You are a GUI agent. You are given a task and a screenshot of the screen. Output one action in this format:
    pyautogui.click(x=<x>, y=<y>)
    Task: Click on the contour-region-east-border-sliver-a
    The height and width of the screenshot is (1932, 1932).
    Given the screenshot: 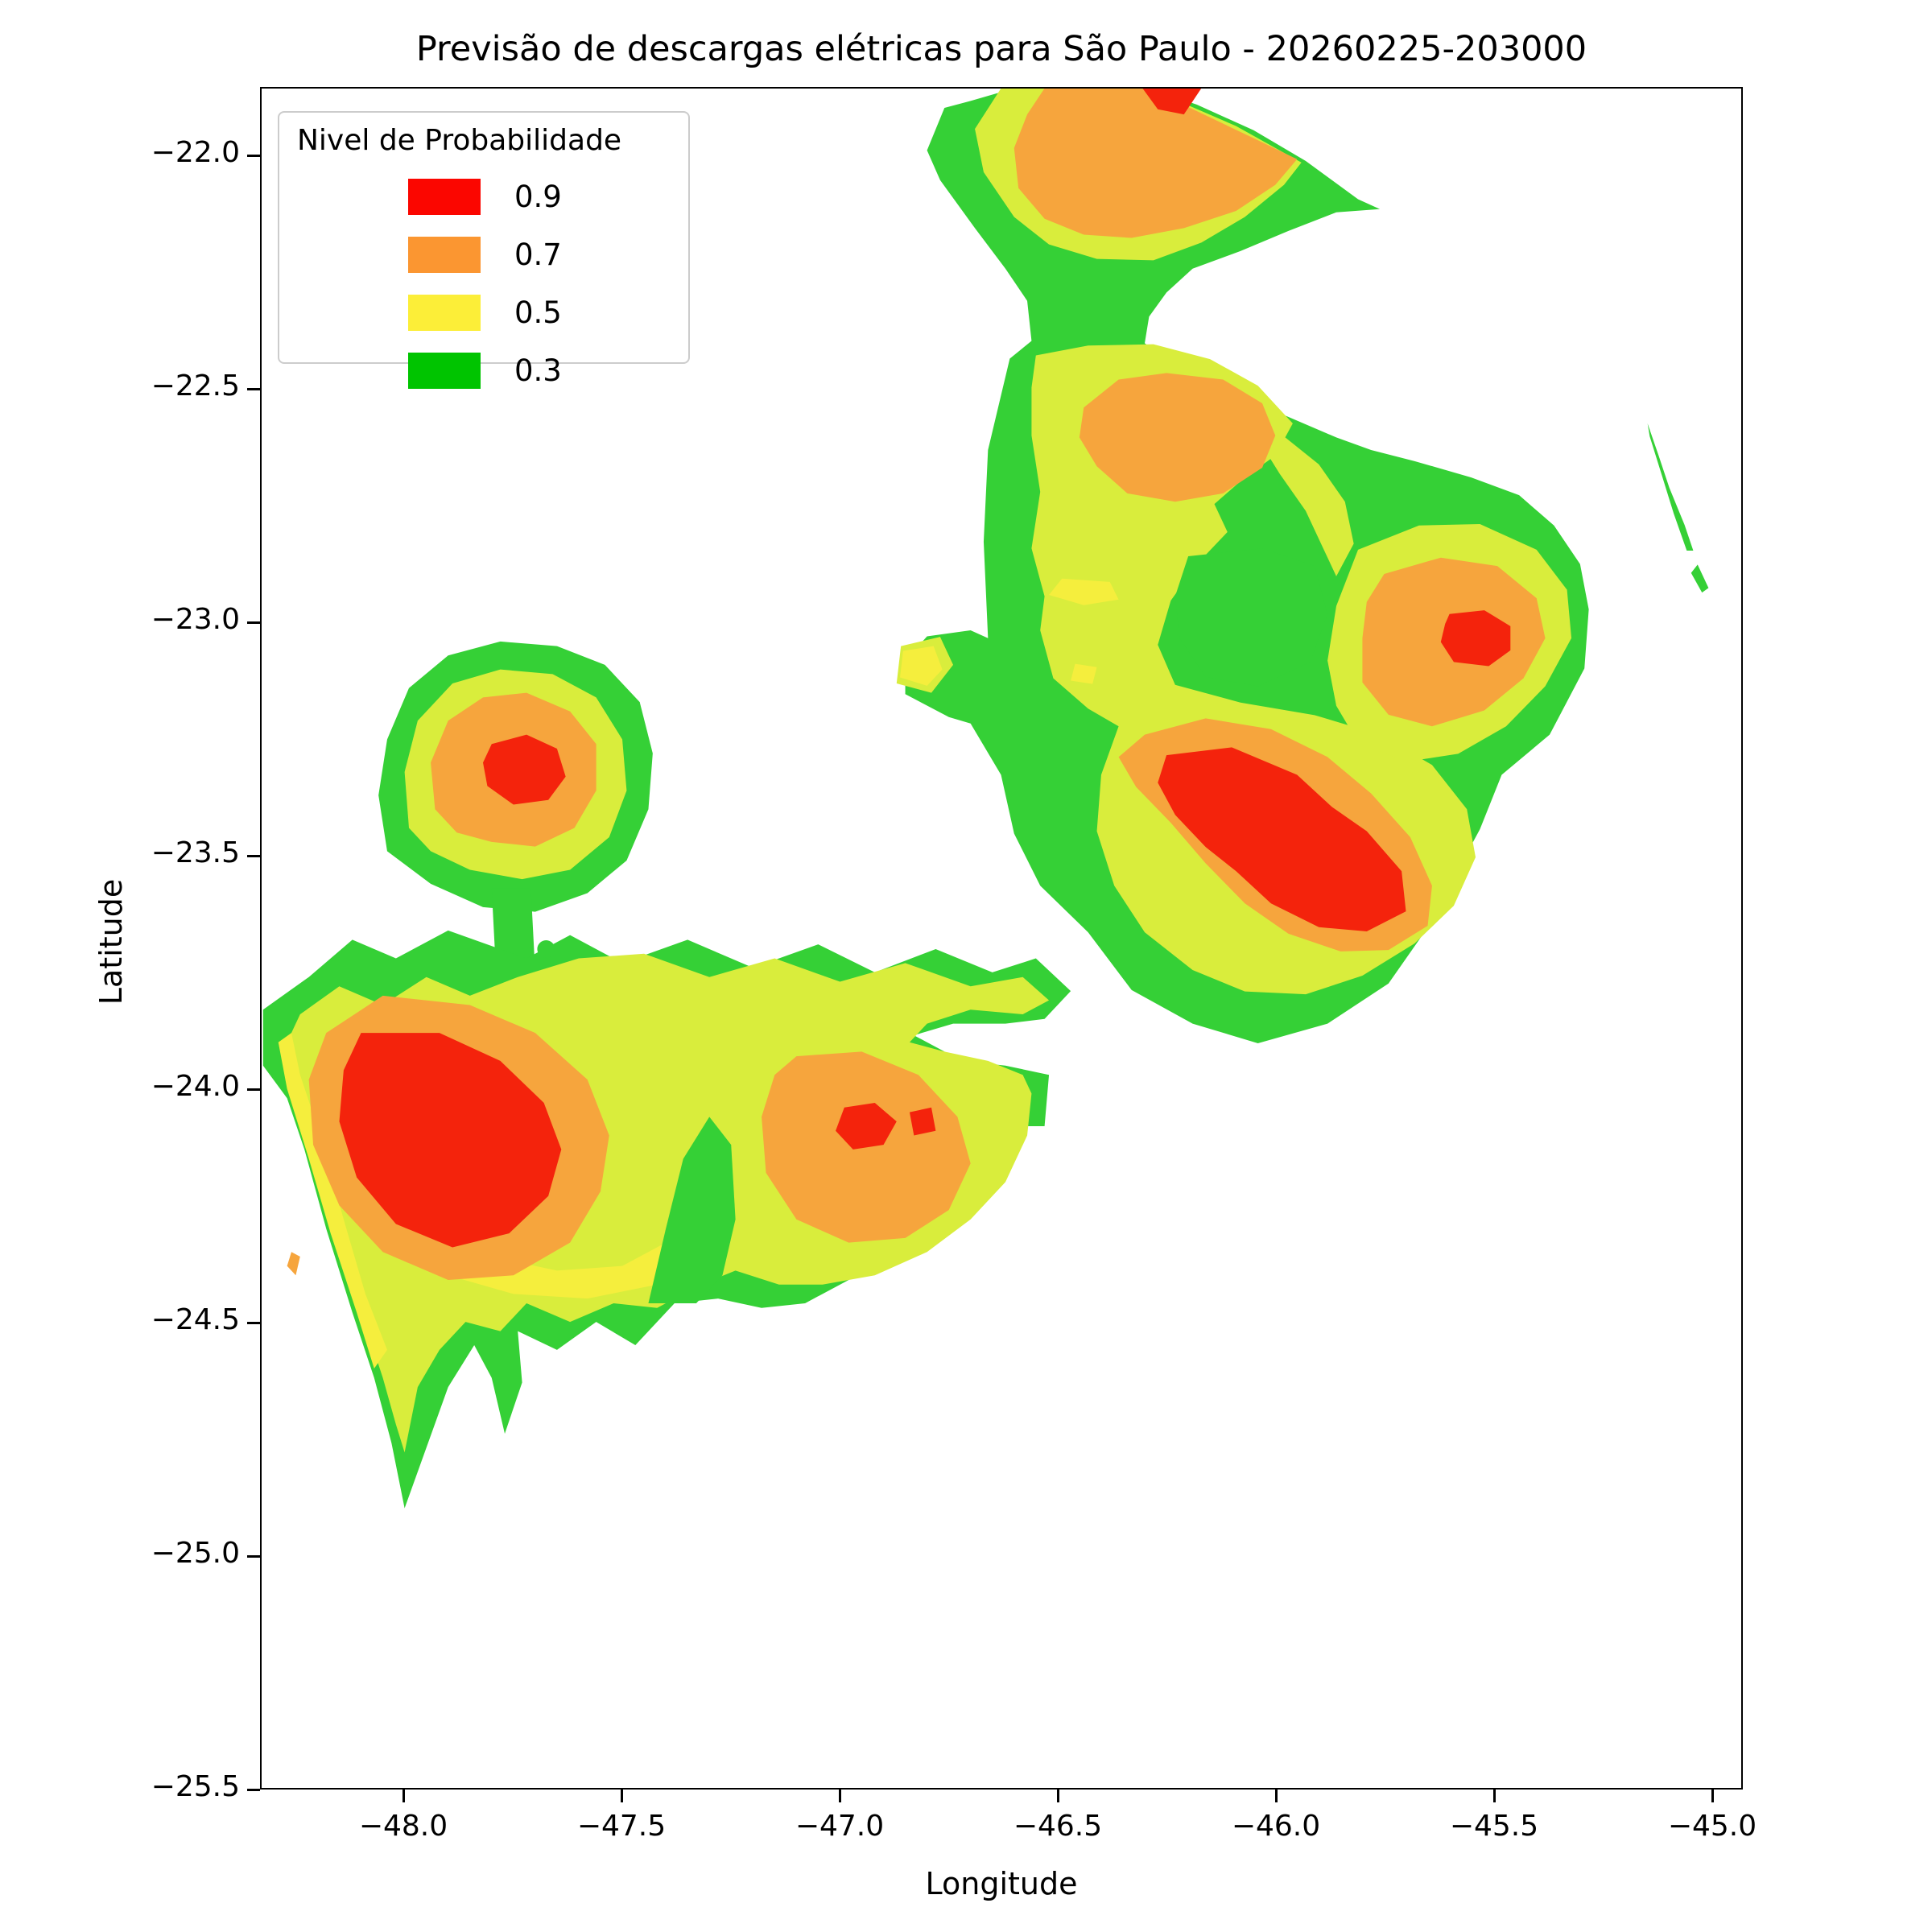 What is the action you would take?
    pyautogui.click(x=1670, y=487)
    